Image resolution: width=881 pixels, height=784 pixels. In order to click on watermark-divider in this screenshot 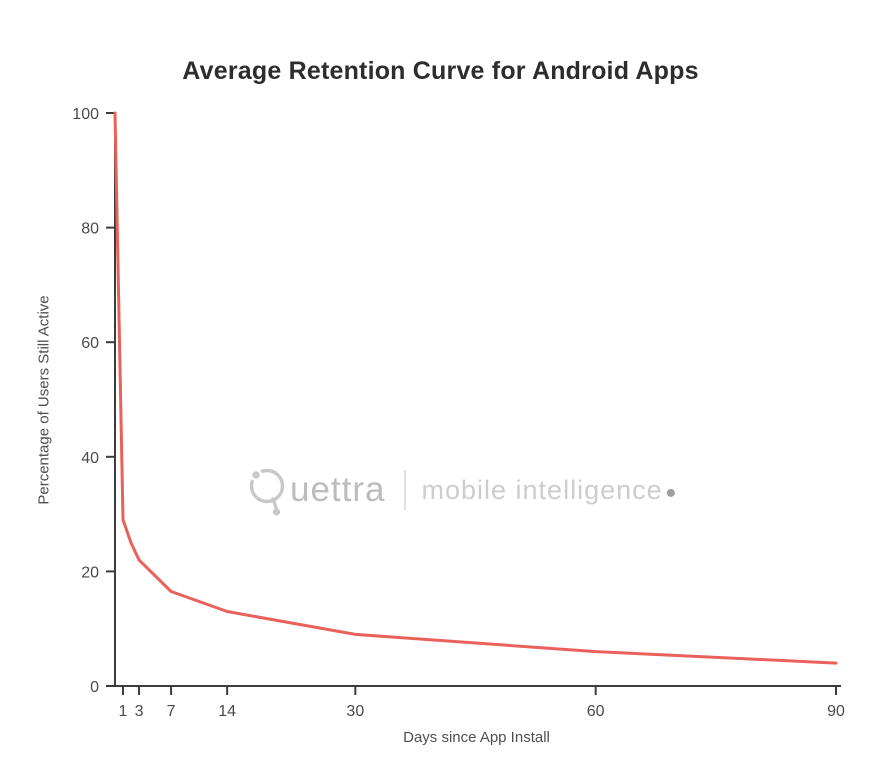, I will do `click(404, 490)`.